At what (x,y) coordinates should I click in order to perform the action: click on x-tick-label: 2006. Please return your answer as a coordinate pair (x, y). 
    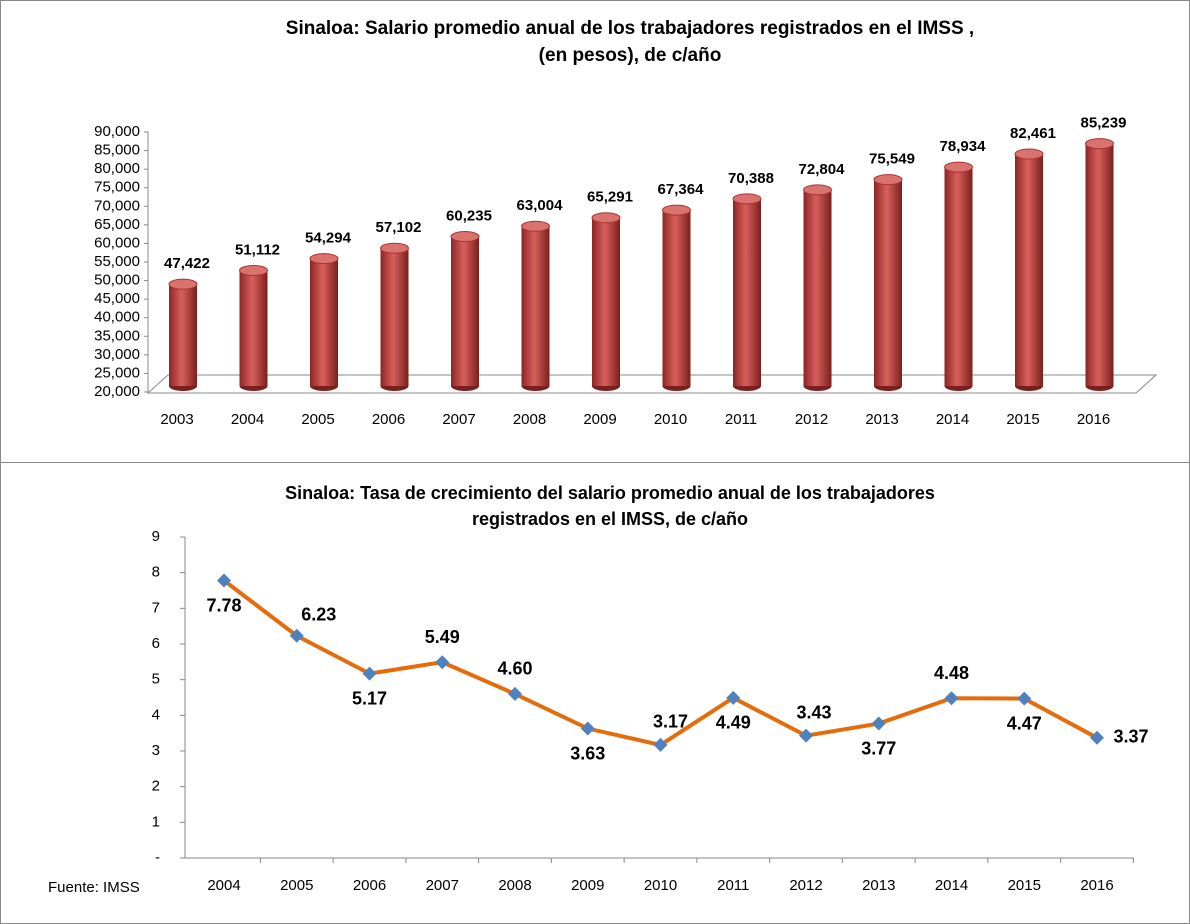
    Looking at the image, I should click on (369, 885).